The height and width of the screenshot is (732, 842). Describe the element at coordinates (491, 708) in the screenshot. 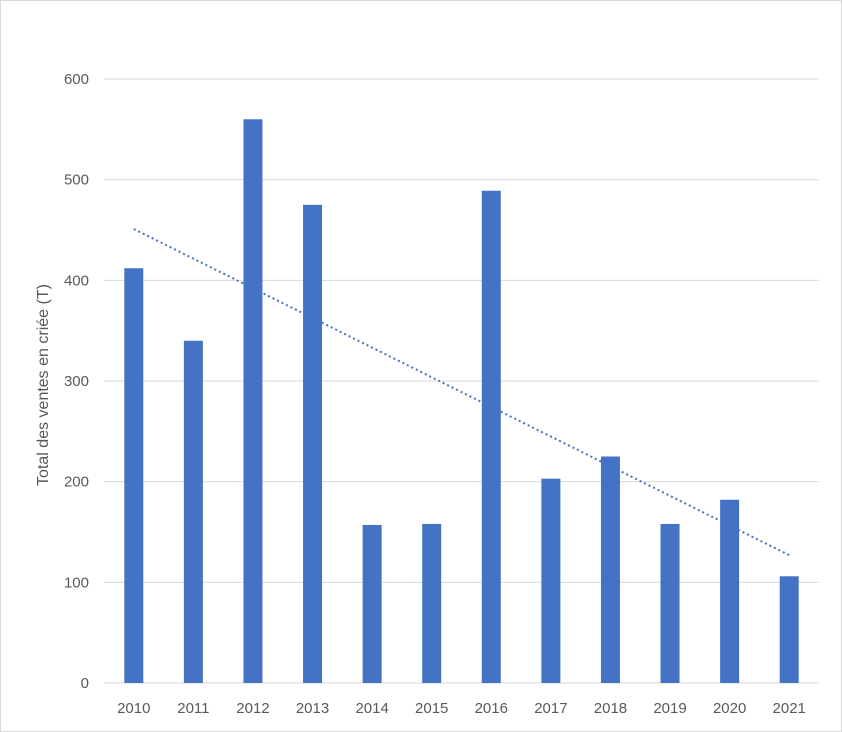

I see `x-tick-label: 2016` at that location.